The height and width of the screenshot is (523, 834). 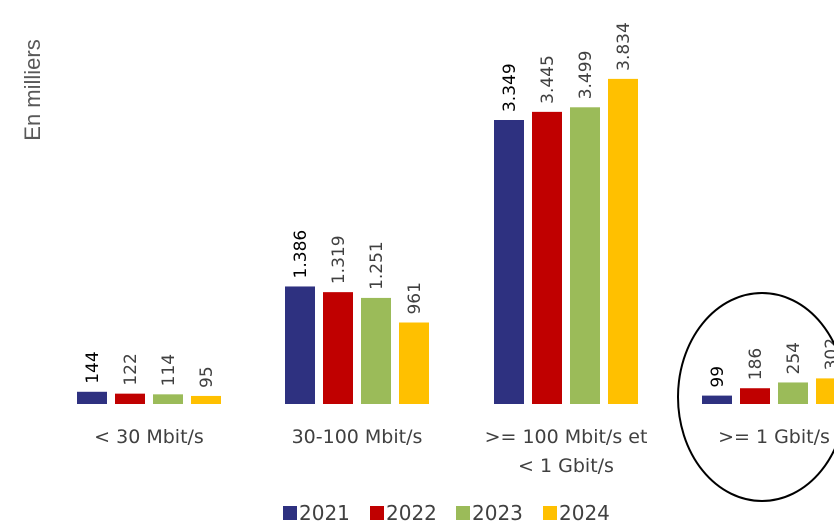 I want to click on category-label: < 1 Gbit/s, so click(x=566, y=466).